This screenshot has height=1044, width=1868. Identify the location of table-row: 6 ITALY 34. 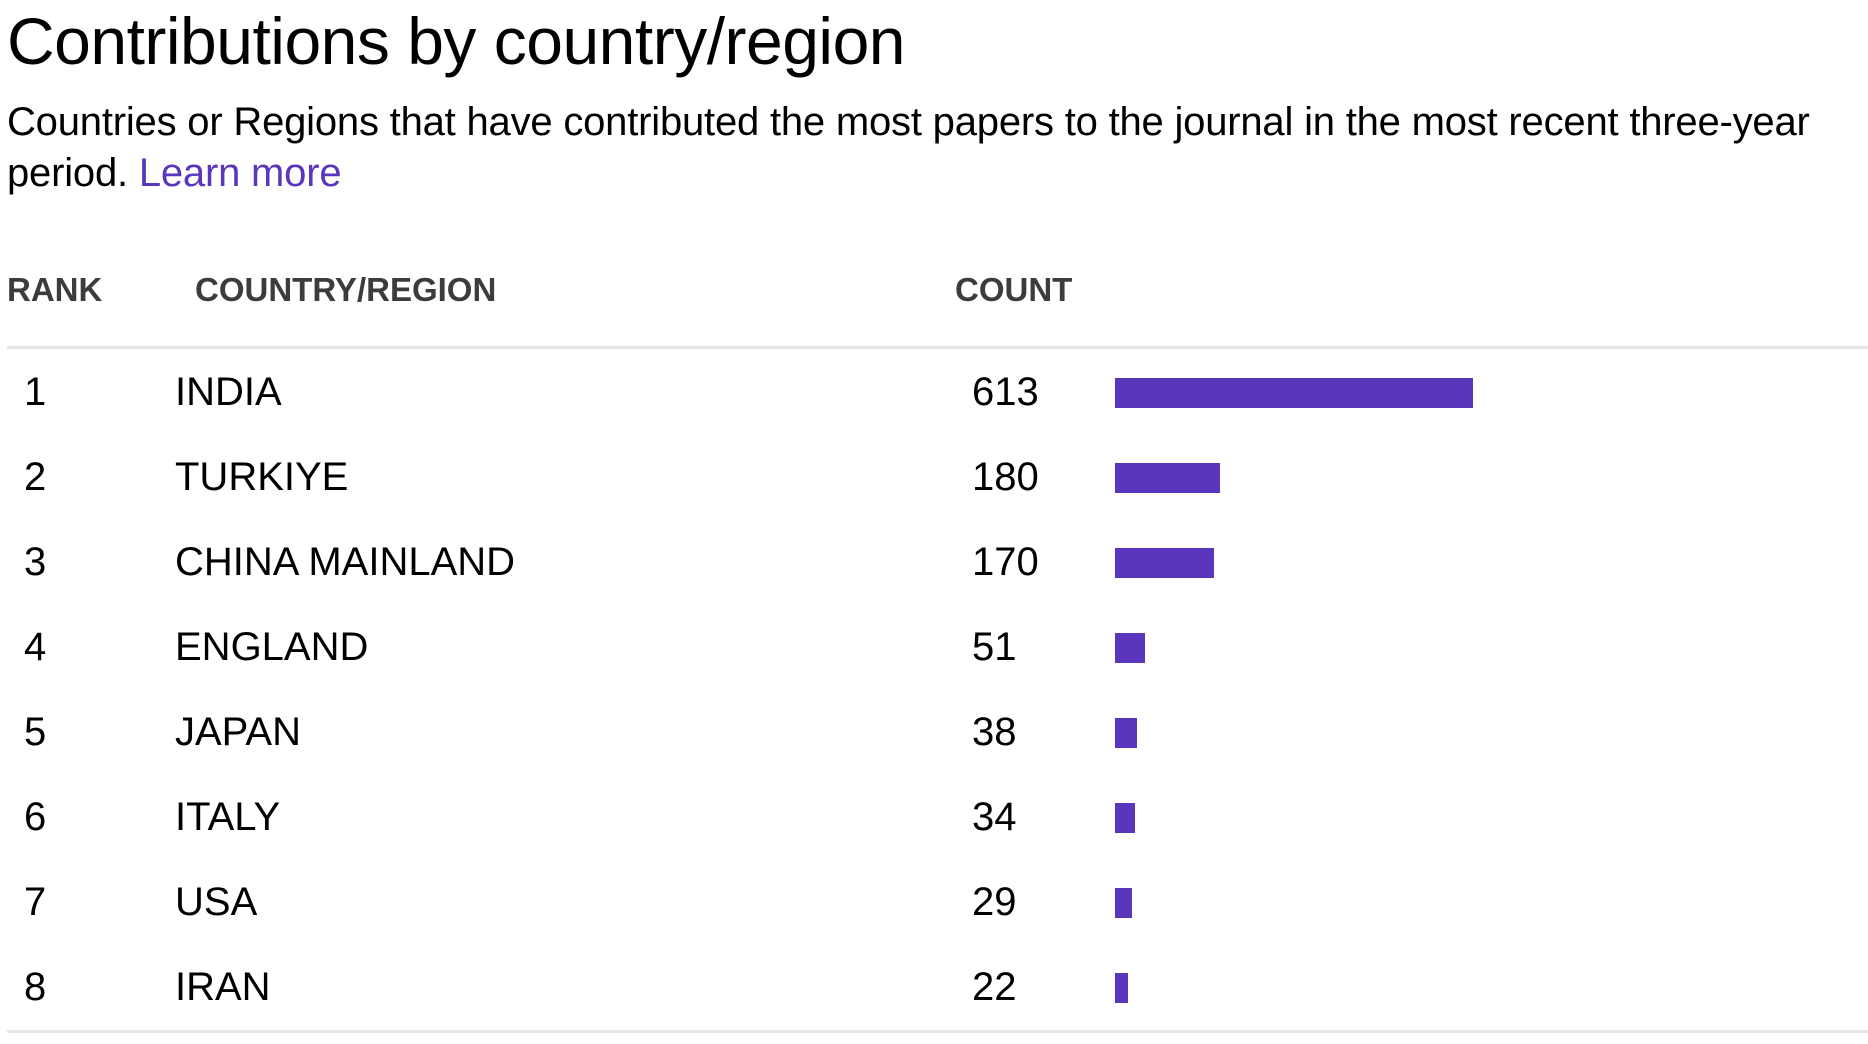
(937, 817).